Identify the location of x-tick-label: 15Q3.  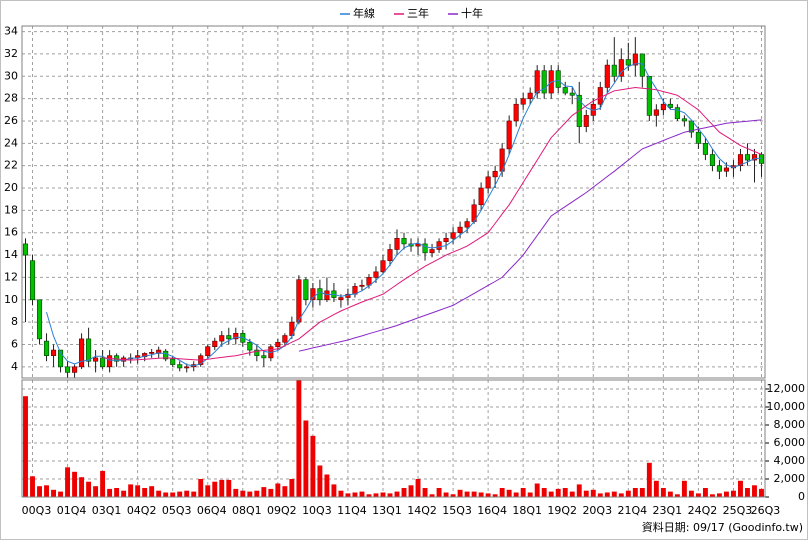
(457, 510).